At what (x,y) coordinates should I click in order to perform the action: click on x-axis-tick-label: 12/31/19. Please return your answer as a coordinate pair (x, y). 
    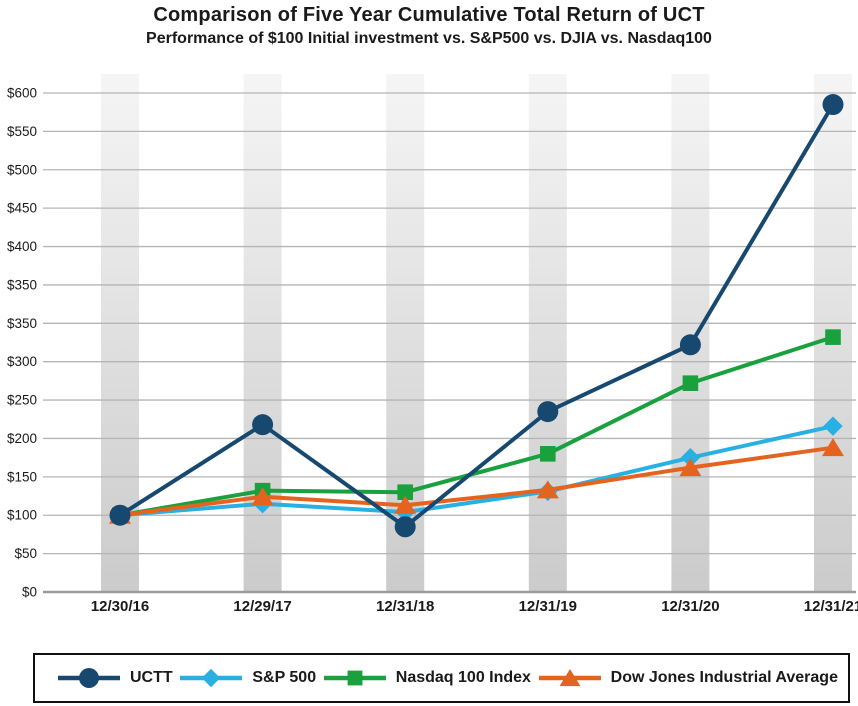
    Looking at the image, I should click on (548, 606).